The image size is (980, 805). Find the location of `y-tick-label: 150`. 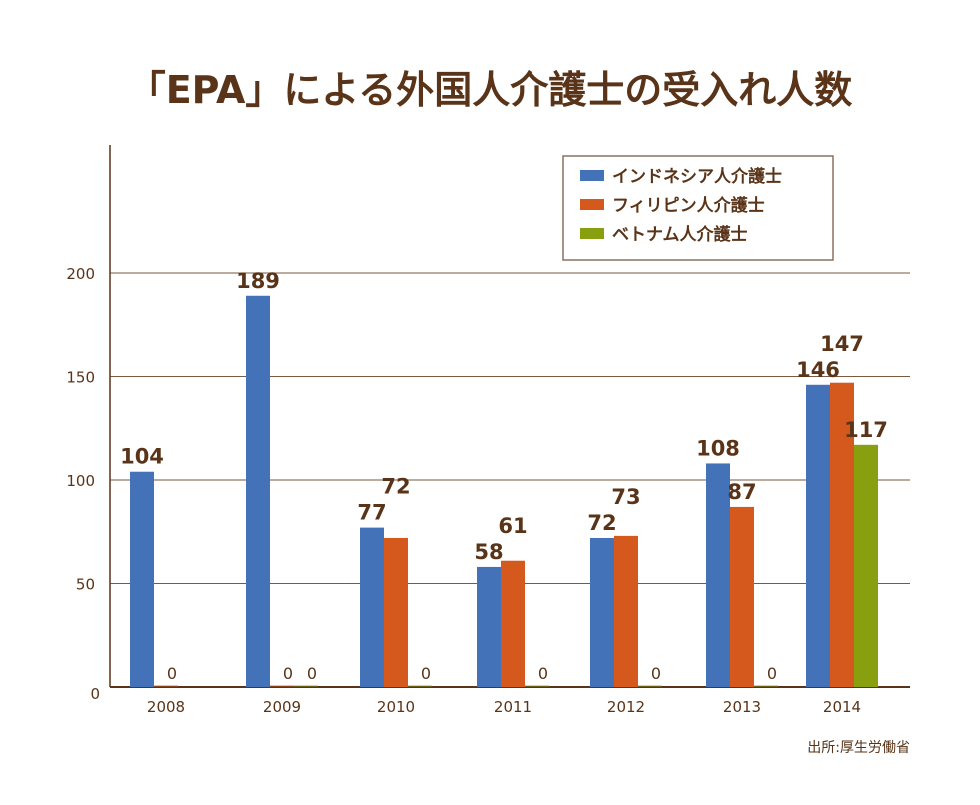

y-tick-label: 150 is located at coordinates (80, 378).